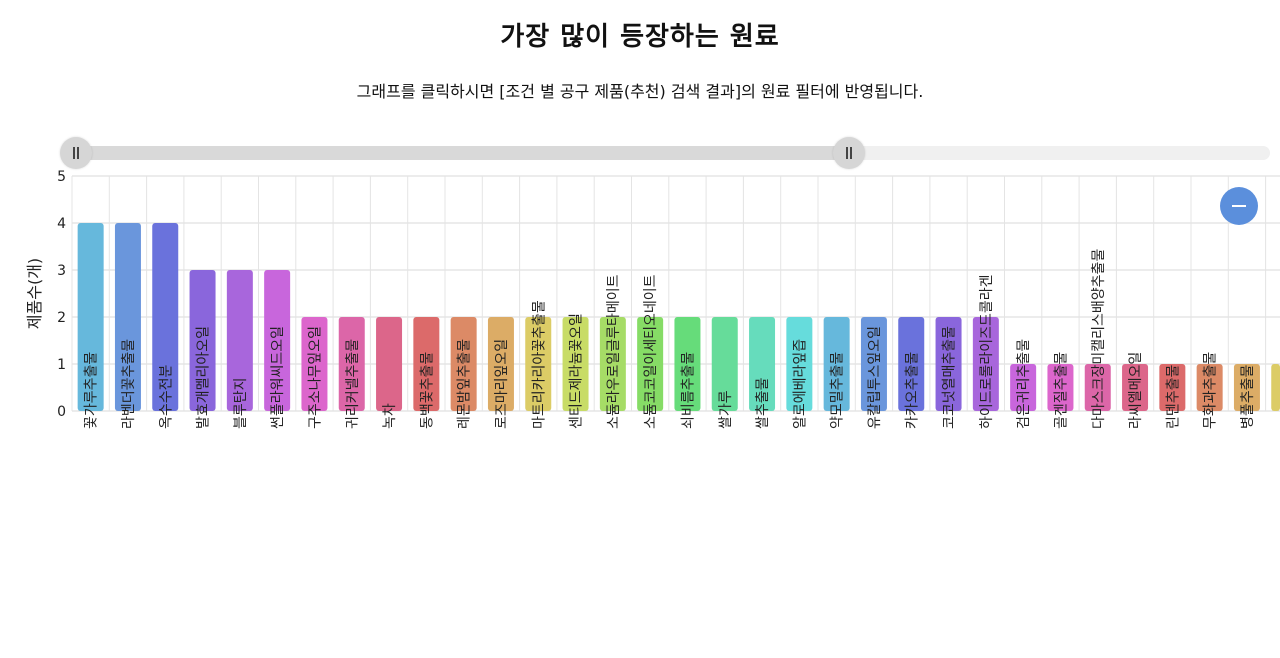 The width and height of the screenshot is (1280, 658). What do you see at coordinates (76, 153) in the screenshot?
I see `range-slider-start-handle` at bounding box center [76, 153].